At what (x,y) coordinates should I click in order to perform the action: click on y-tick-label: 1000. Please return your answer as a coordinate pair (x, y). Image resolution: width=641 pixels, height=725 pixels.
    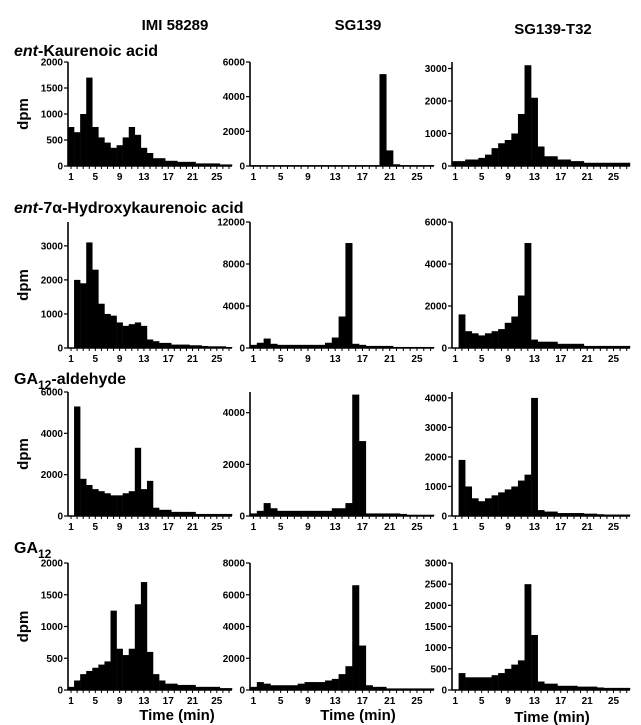
    Looking at the image, I should click on (436, 134).